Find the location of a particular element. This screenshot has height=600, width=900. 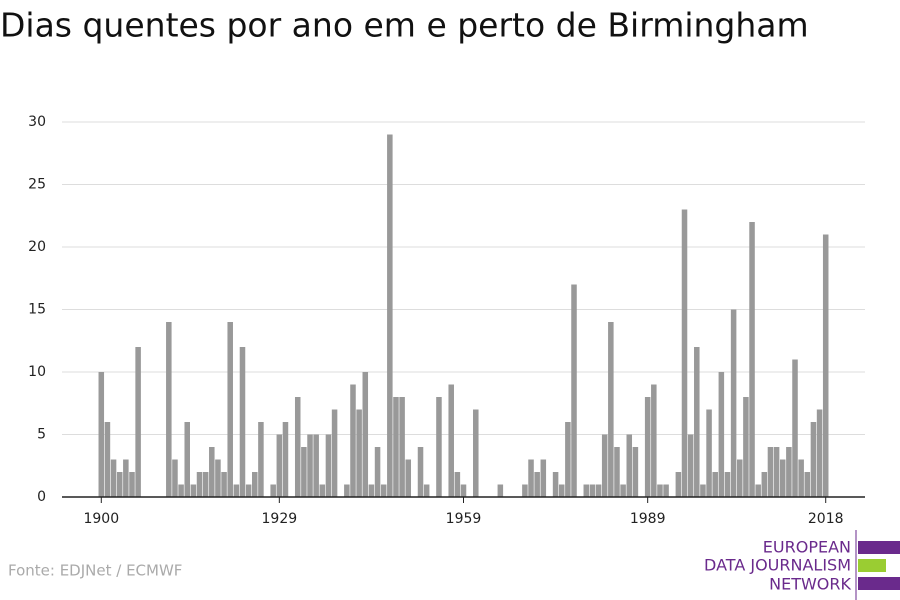

x-tick-label: 1929 is located at coordinates (280, 519).